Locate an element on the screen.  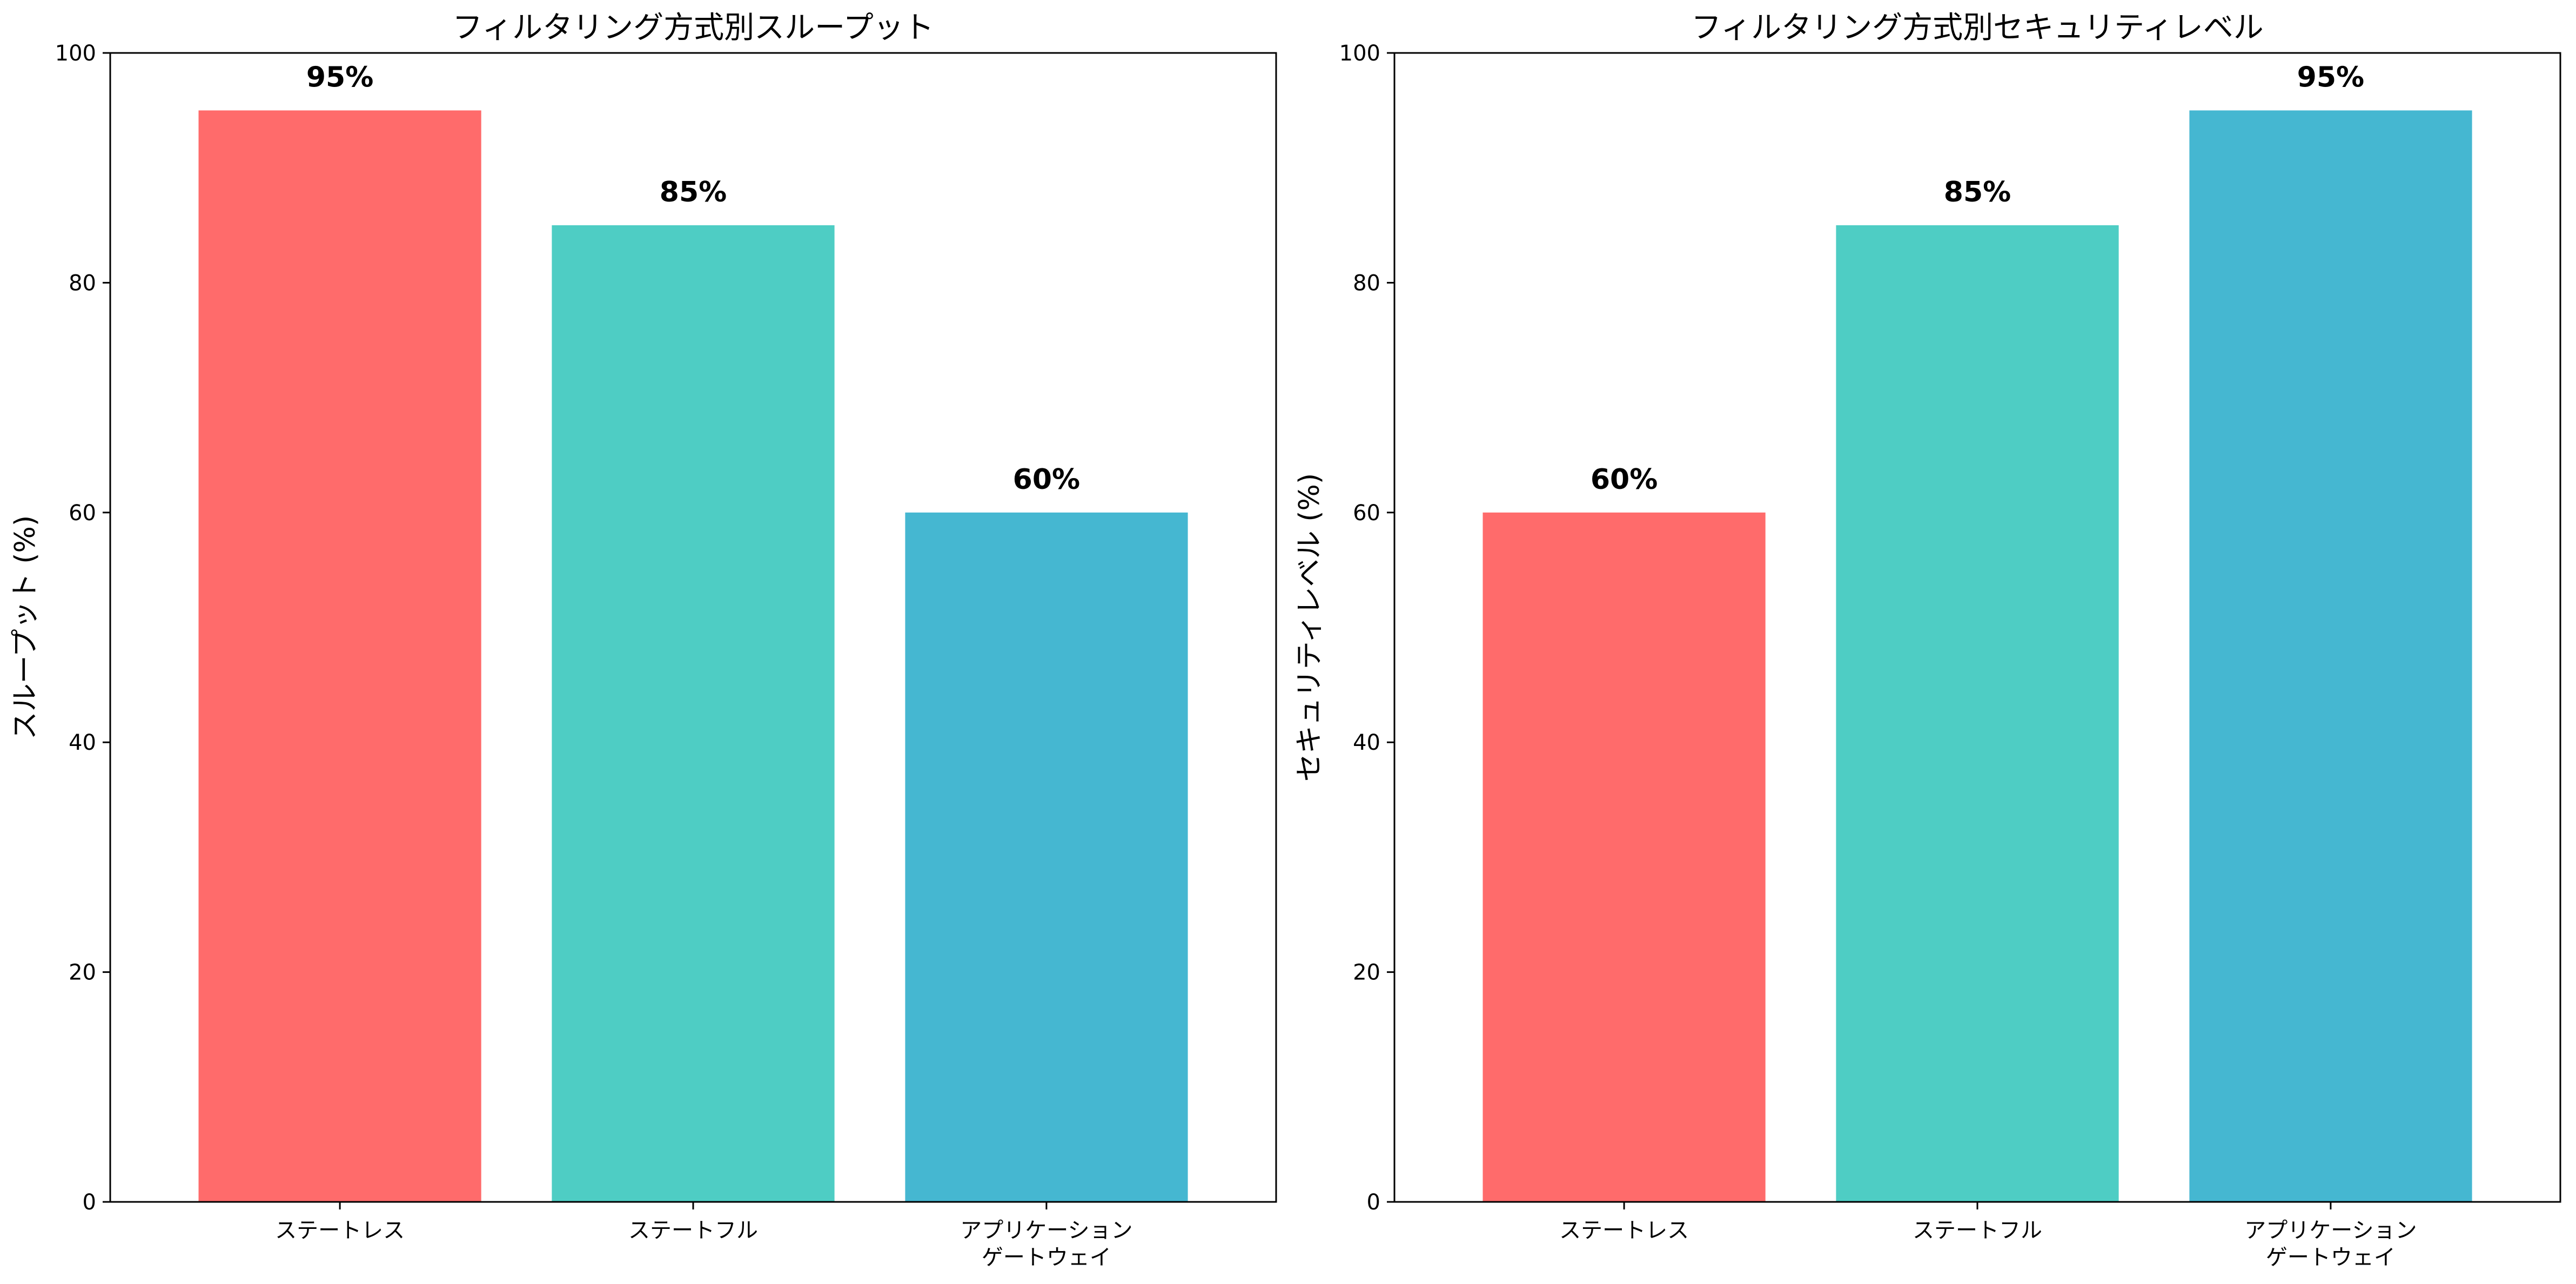
chart-1-title: フィルタリング方式別スループット is located at coordinates (693, 27).